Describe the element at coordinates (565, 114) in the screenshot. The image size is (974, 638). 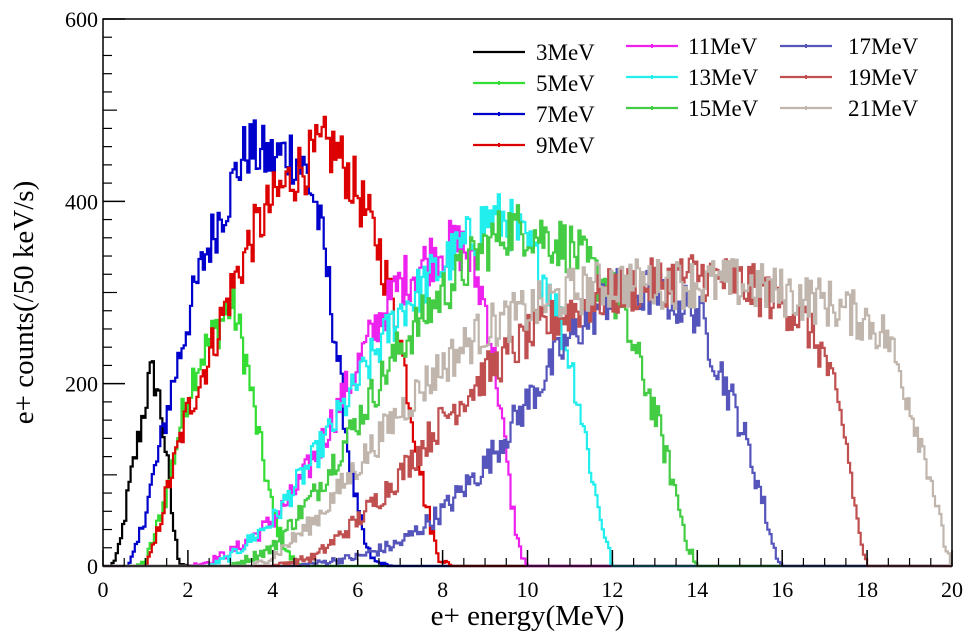
I see `legend-label-7MeV: 7MeV` at that location.